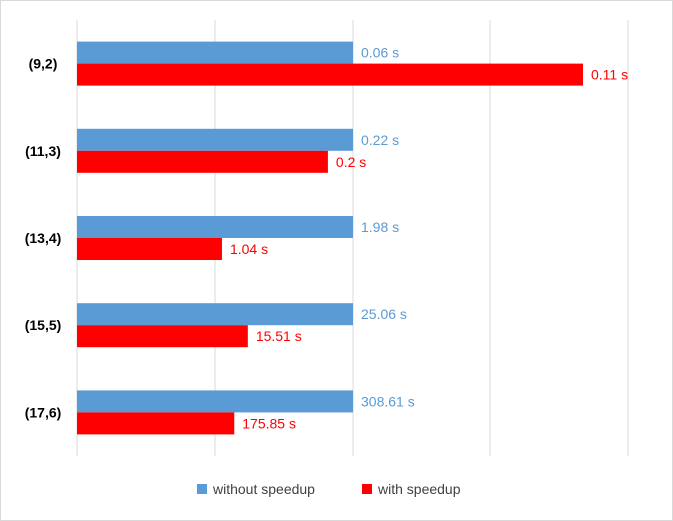  What do you see at coordinates (43, 151) in the screenshot?
I see `category-label: (11,3)` at bounding box center [43, 151].